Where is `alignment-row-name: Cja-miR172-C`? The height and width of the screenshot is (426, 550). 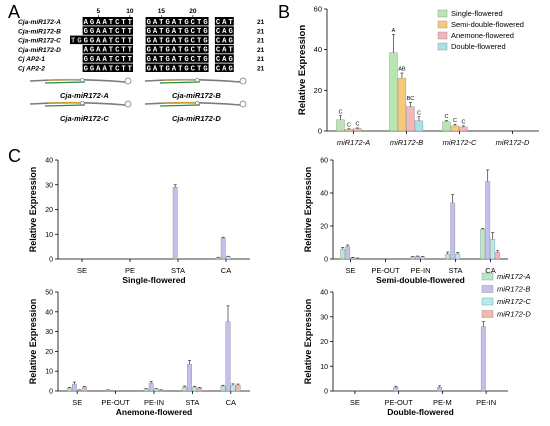
alignment-row-name: Cja-miR172-C is located at coordinates (39, 41).